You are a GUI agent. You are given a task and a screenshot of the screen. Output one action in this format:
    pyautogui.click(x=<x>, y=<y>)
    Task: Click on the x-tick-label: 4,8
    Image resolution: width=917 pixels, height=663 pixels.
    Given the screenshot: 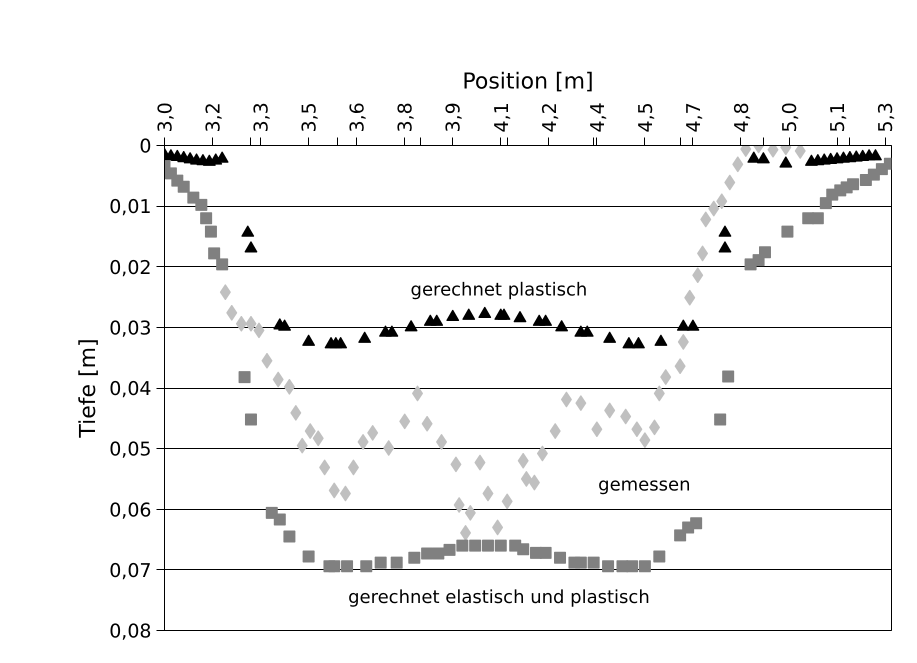 What is the action you would take?
    pyautogui.click(x=741, y=117)
    